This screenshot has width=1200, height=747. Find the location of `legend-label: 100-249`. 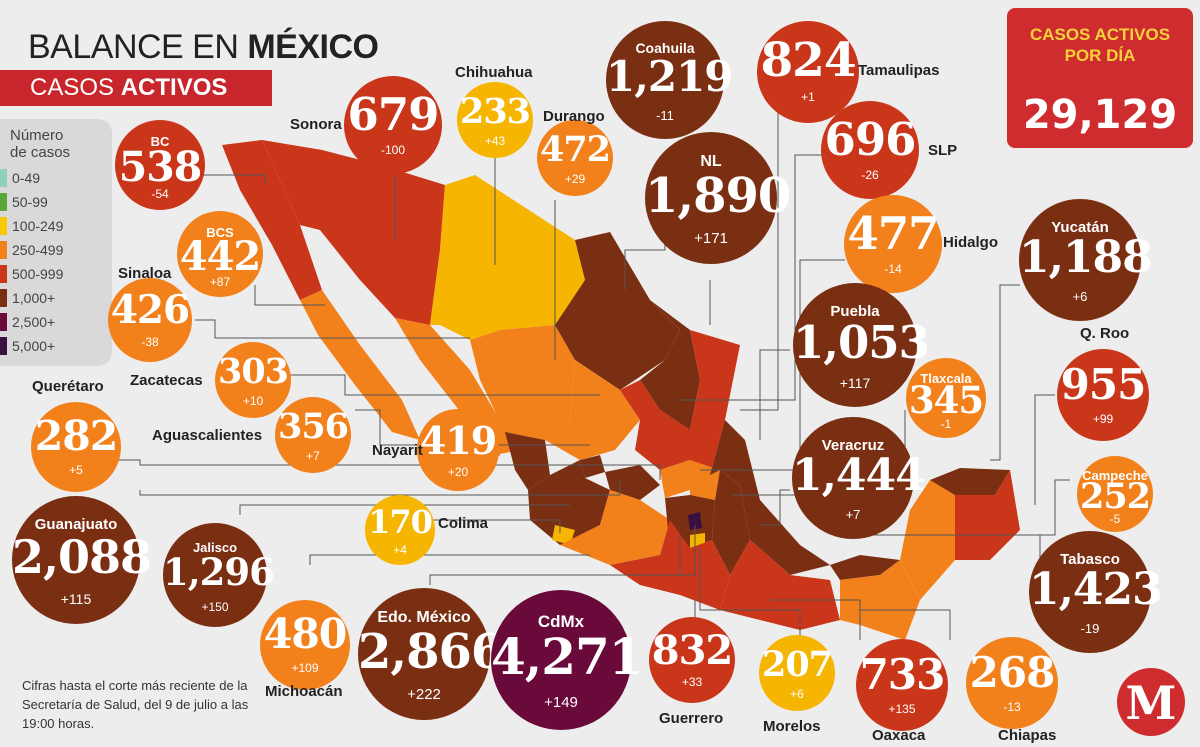

legend-label: 100-249 is located at coordinates (38, 226).